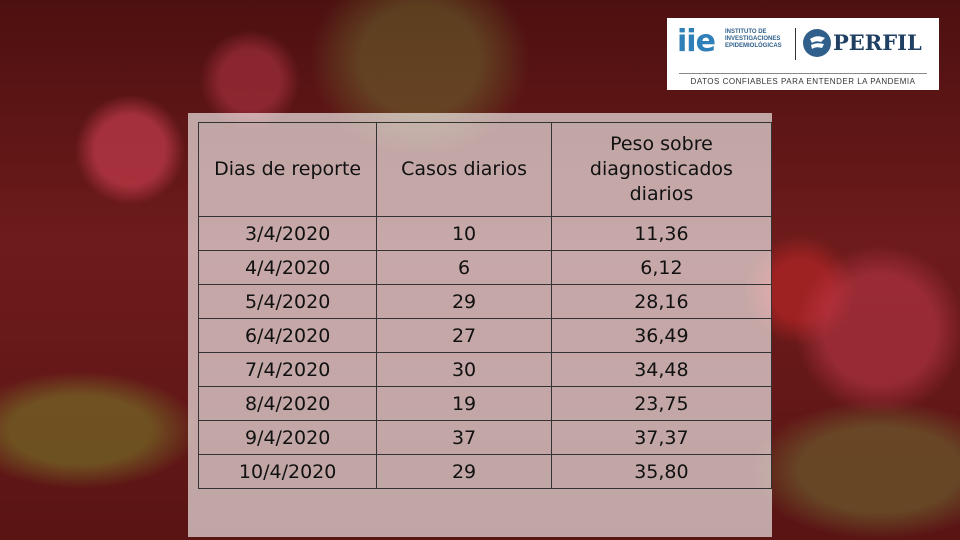 The height and width of the screenshot is (540, 960). I want to click on row-weight: 36,49, so click(661, 335).